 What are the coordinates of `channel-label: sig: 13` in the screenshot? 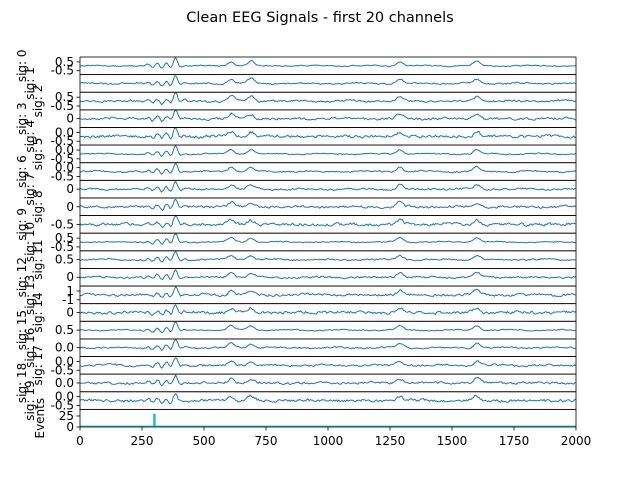 It's located at (30, 295).